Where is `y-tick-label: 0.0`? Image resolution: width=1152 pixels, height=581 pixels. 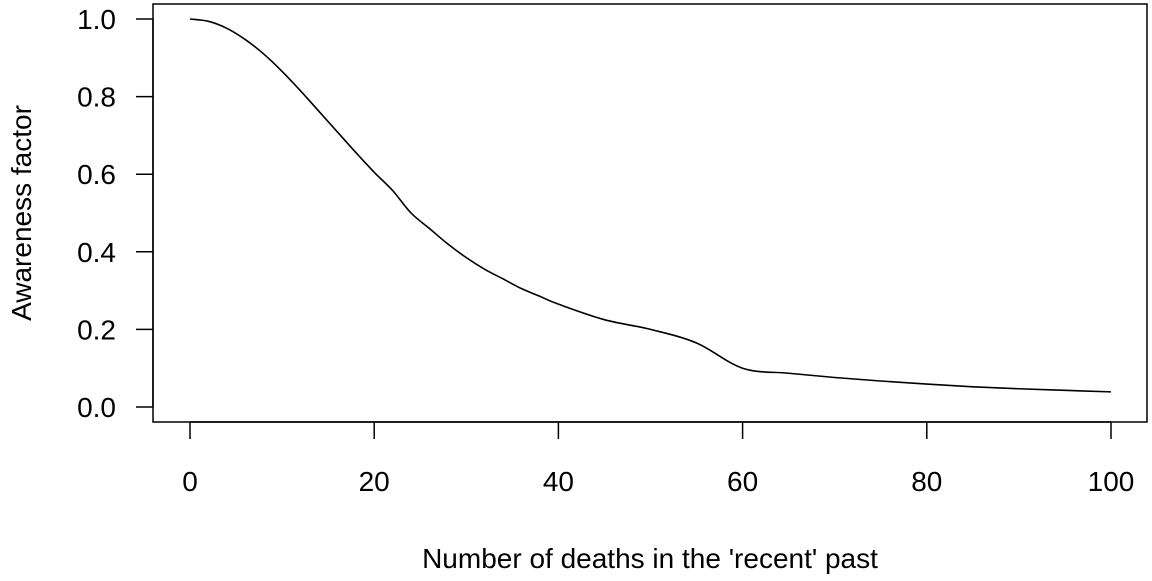 y-tick-label: 0.0 is located at coordinates (96, 407).